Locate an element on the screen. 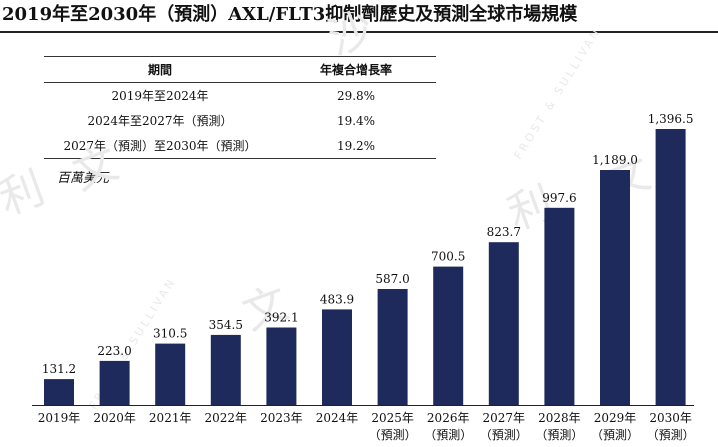  bar-value-label: 223.0 is located at coordinates (114, 351).